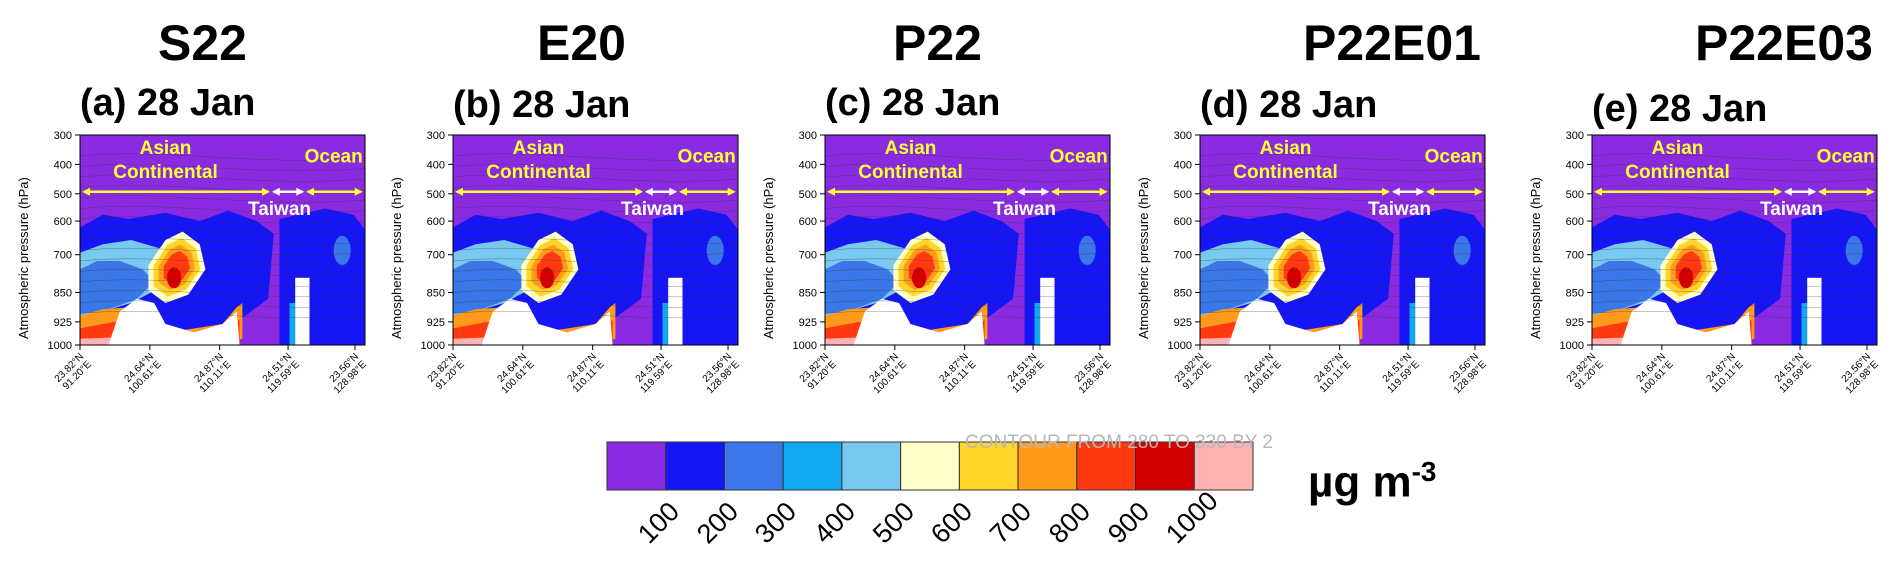 The height and width of the screenshot is (573, 1892). Describe the element at coordinates (893, 523) in the screenshot. I see `colorbar-tick-label: 500` at that location.